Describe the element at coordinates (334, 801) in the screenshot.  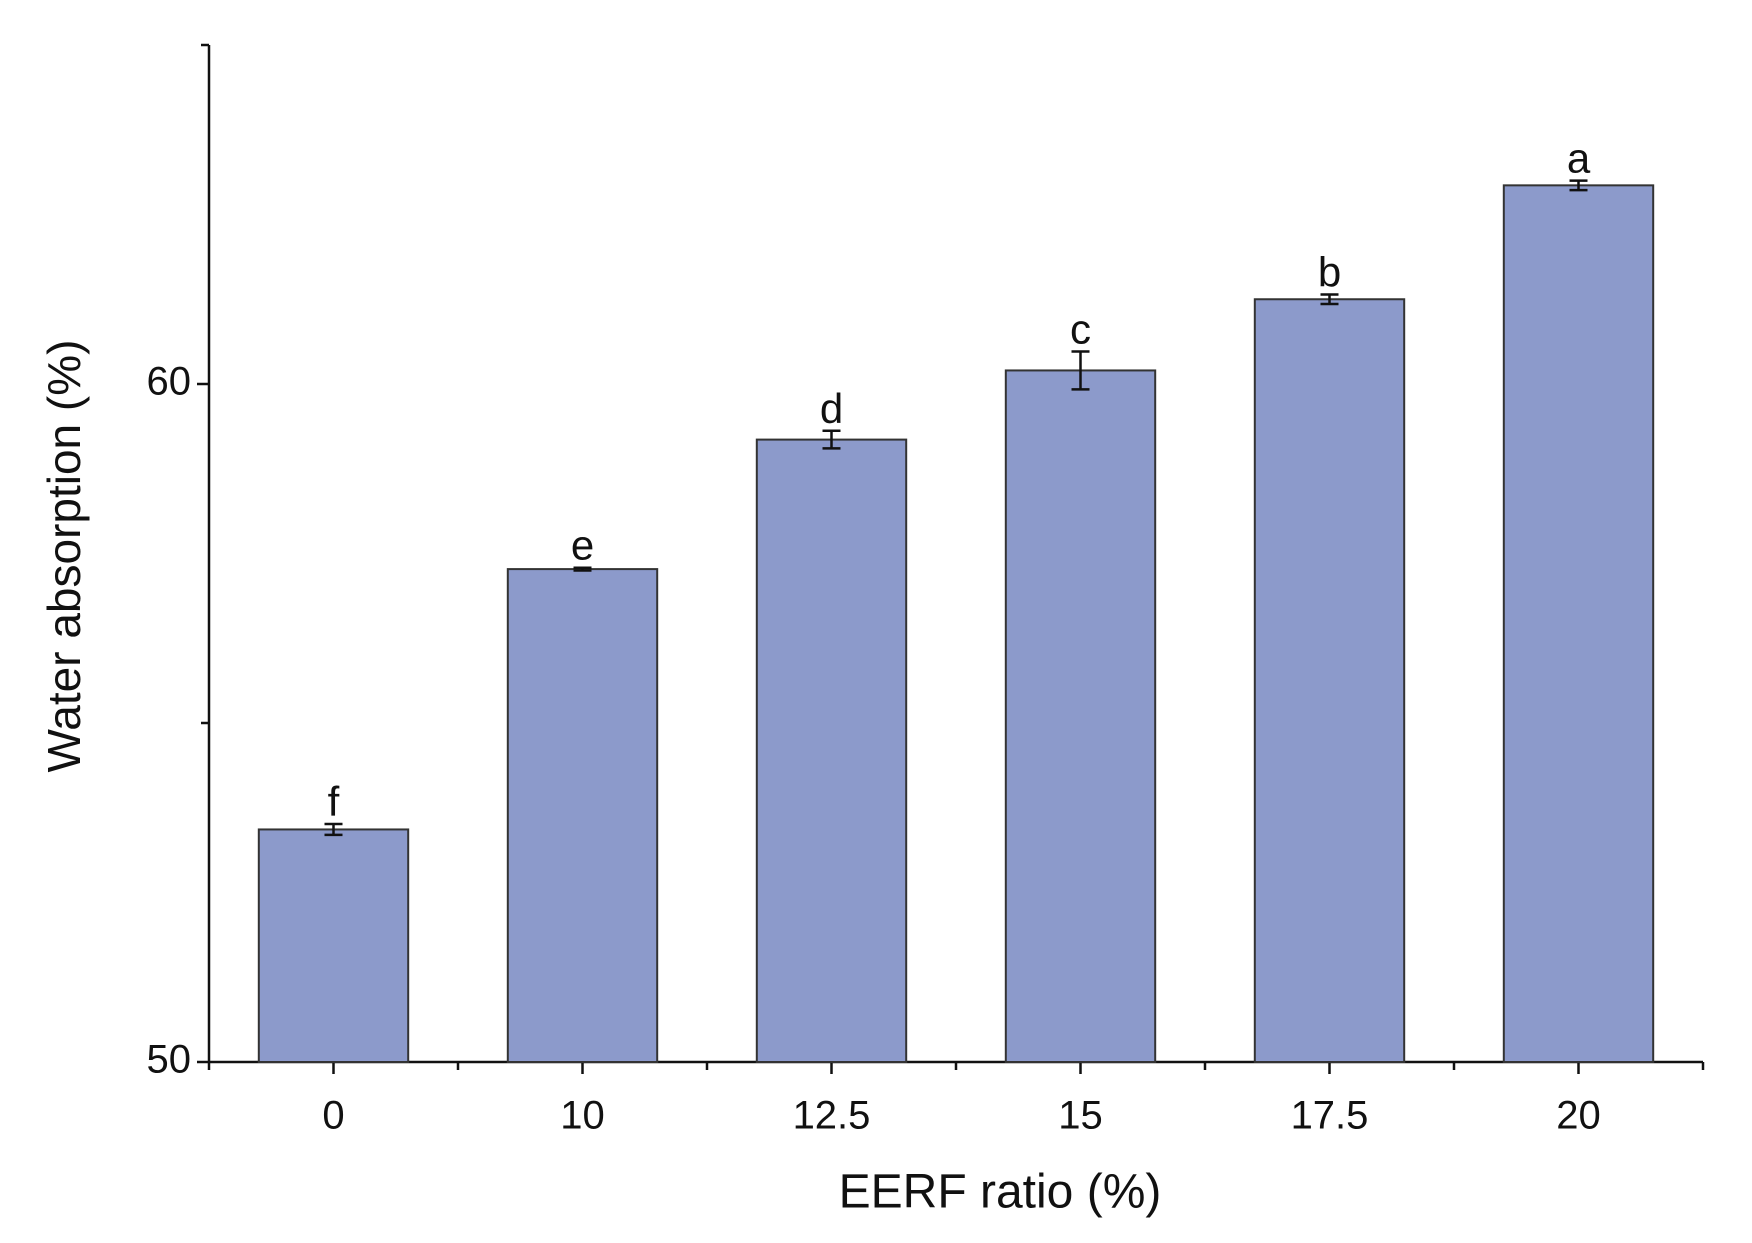
I see `significance-label: f` at that location.